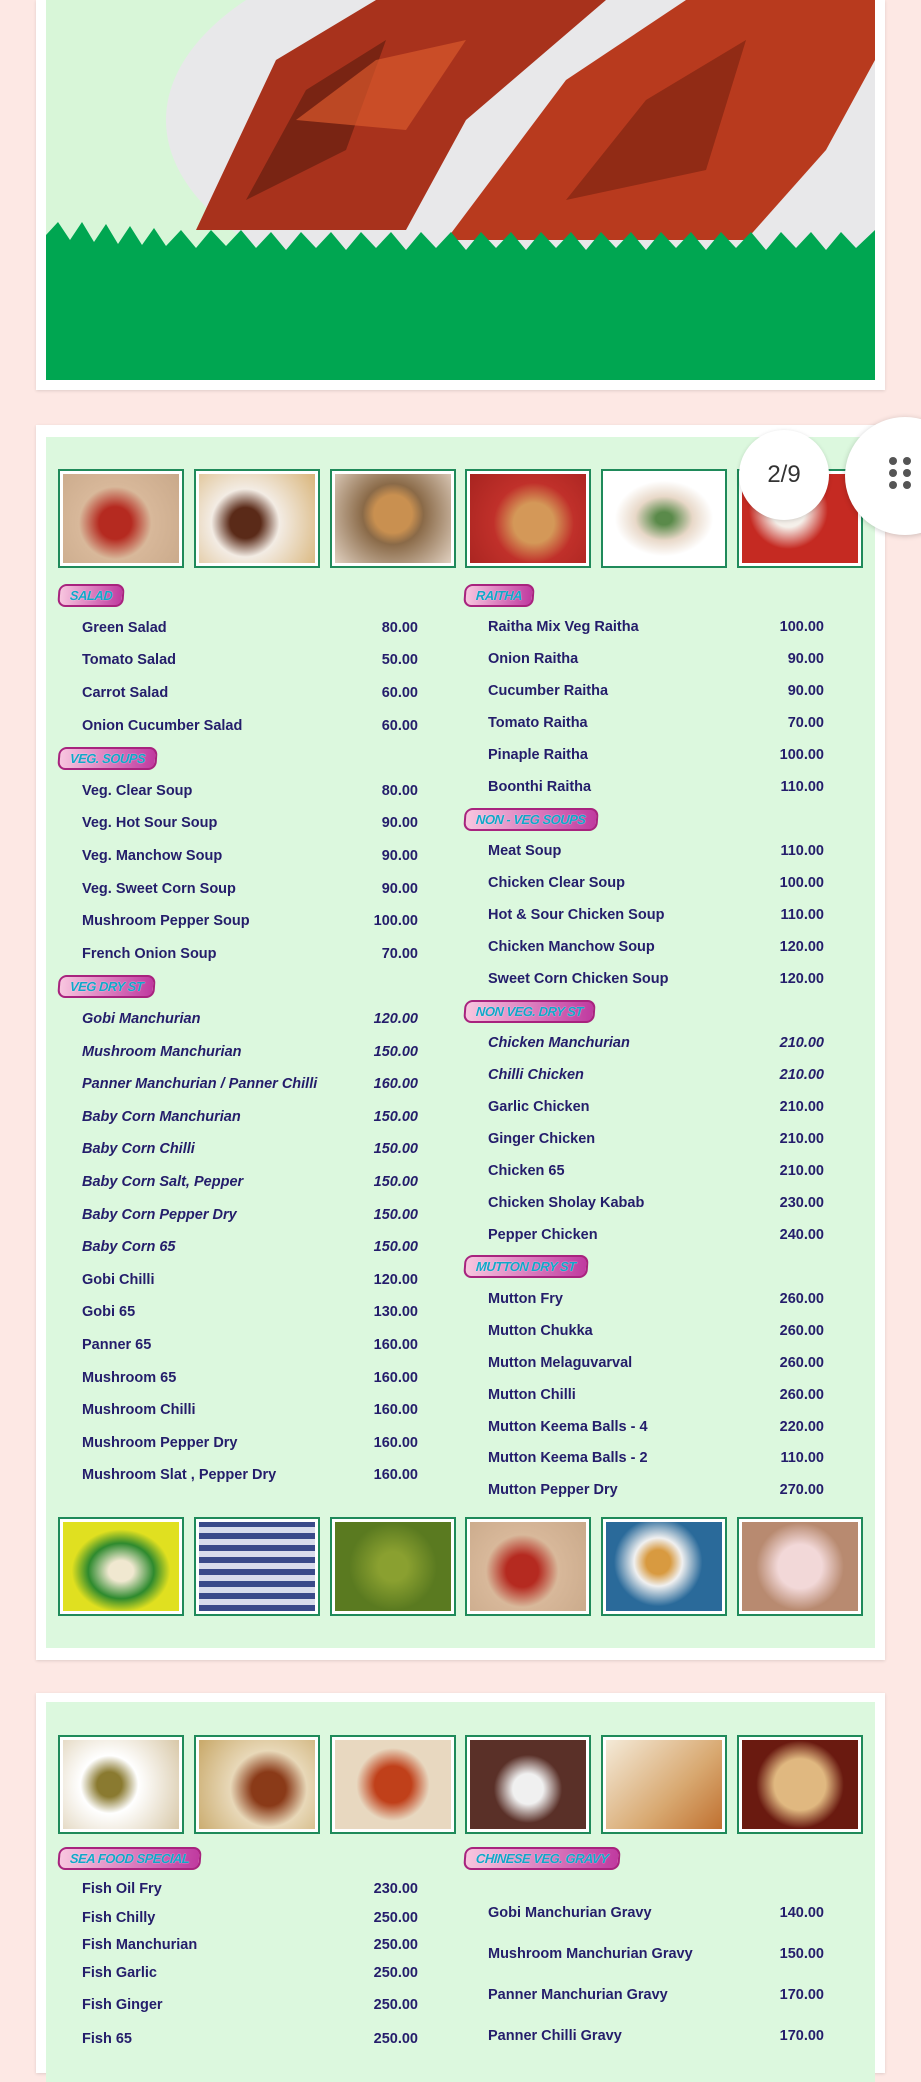 This screenshot has width=921, height=2082. I want to click on menu-item: Mushroom Pepper Dry 160.00, so click(238, 1442).